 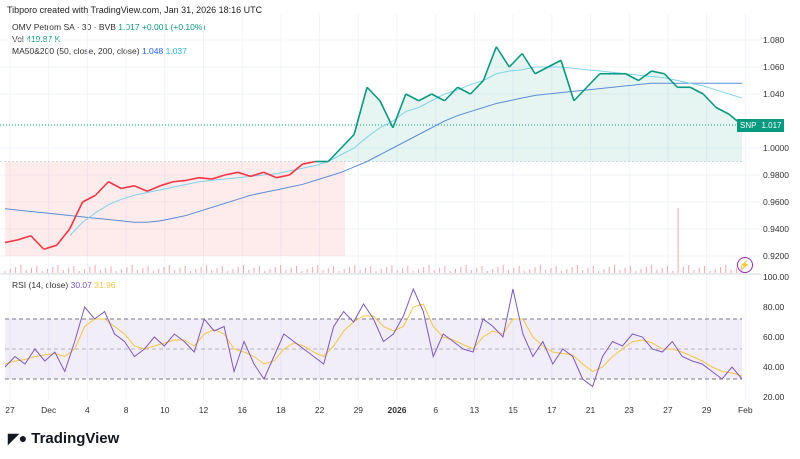 What do you see at coordinates (629, 410) in the screenshot?
I see `x-tick-label: 23` at bounding box center [629, 410].